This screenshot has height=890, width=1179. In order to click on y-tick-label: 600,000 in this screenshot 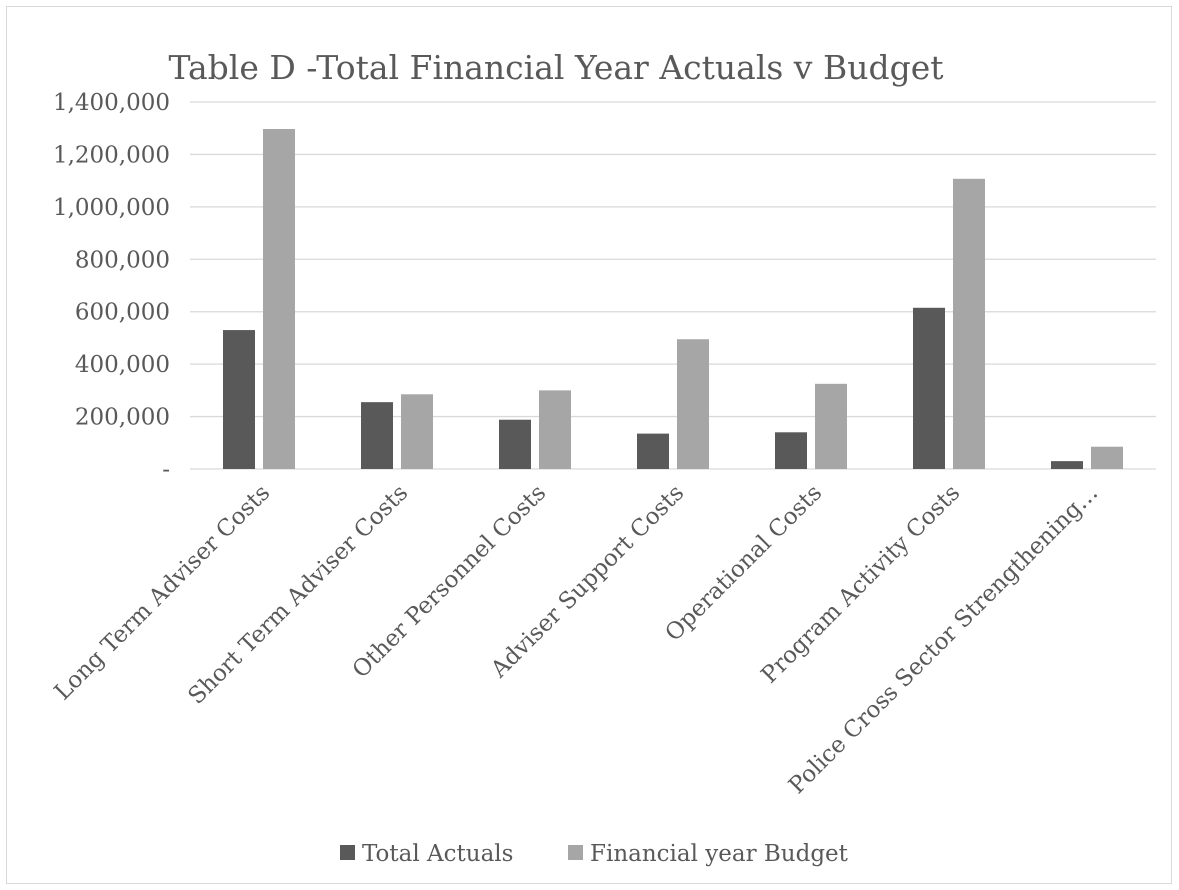, I will do `click(122, 313)`.